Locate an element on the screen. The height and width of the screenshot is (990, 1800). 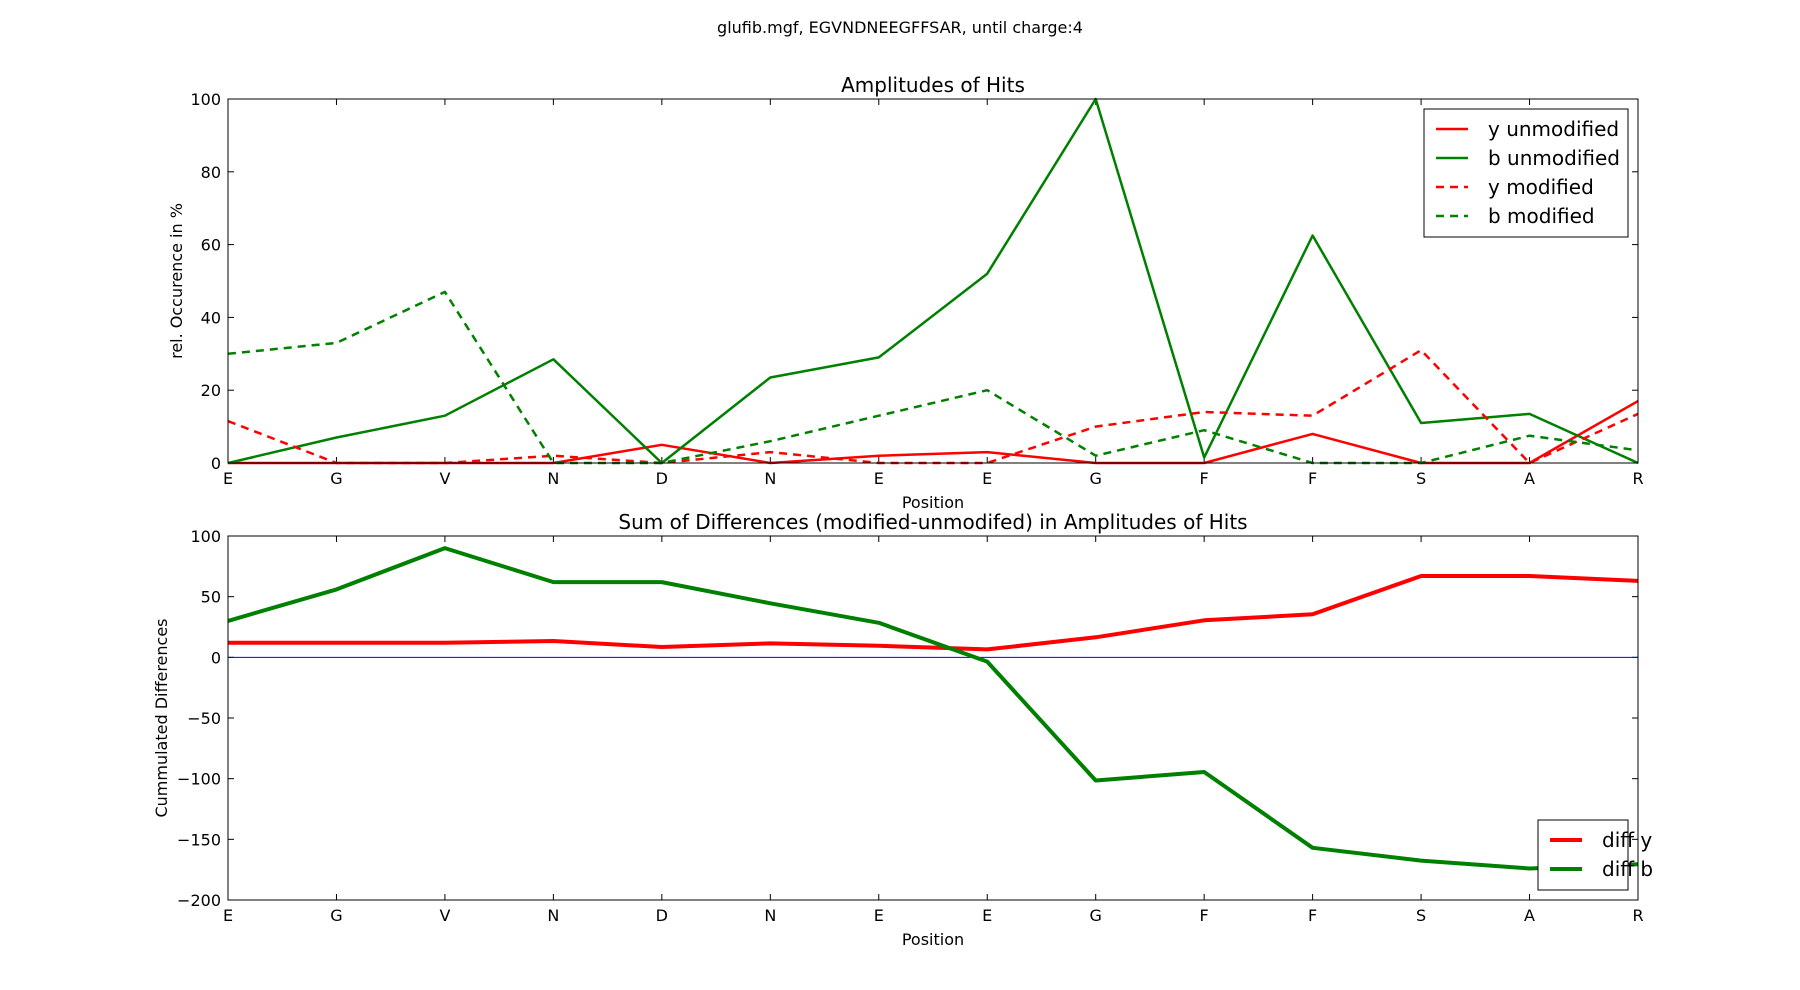
legend-label: diff y is located at coordinates (1627, 840).